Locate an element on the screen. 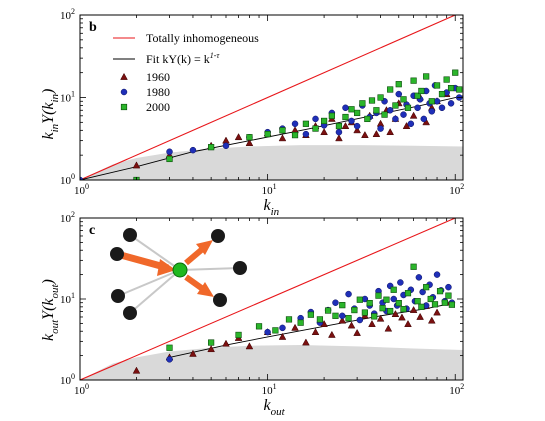  network-center-node is located at coordinates (180, 270).